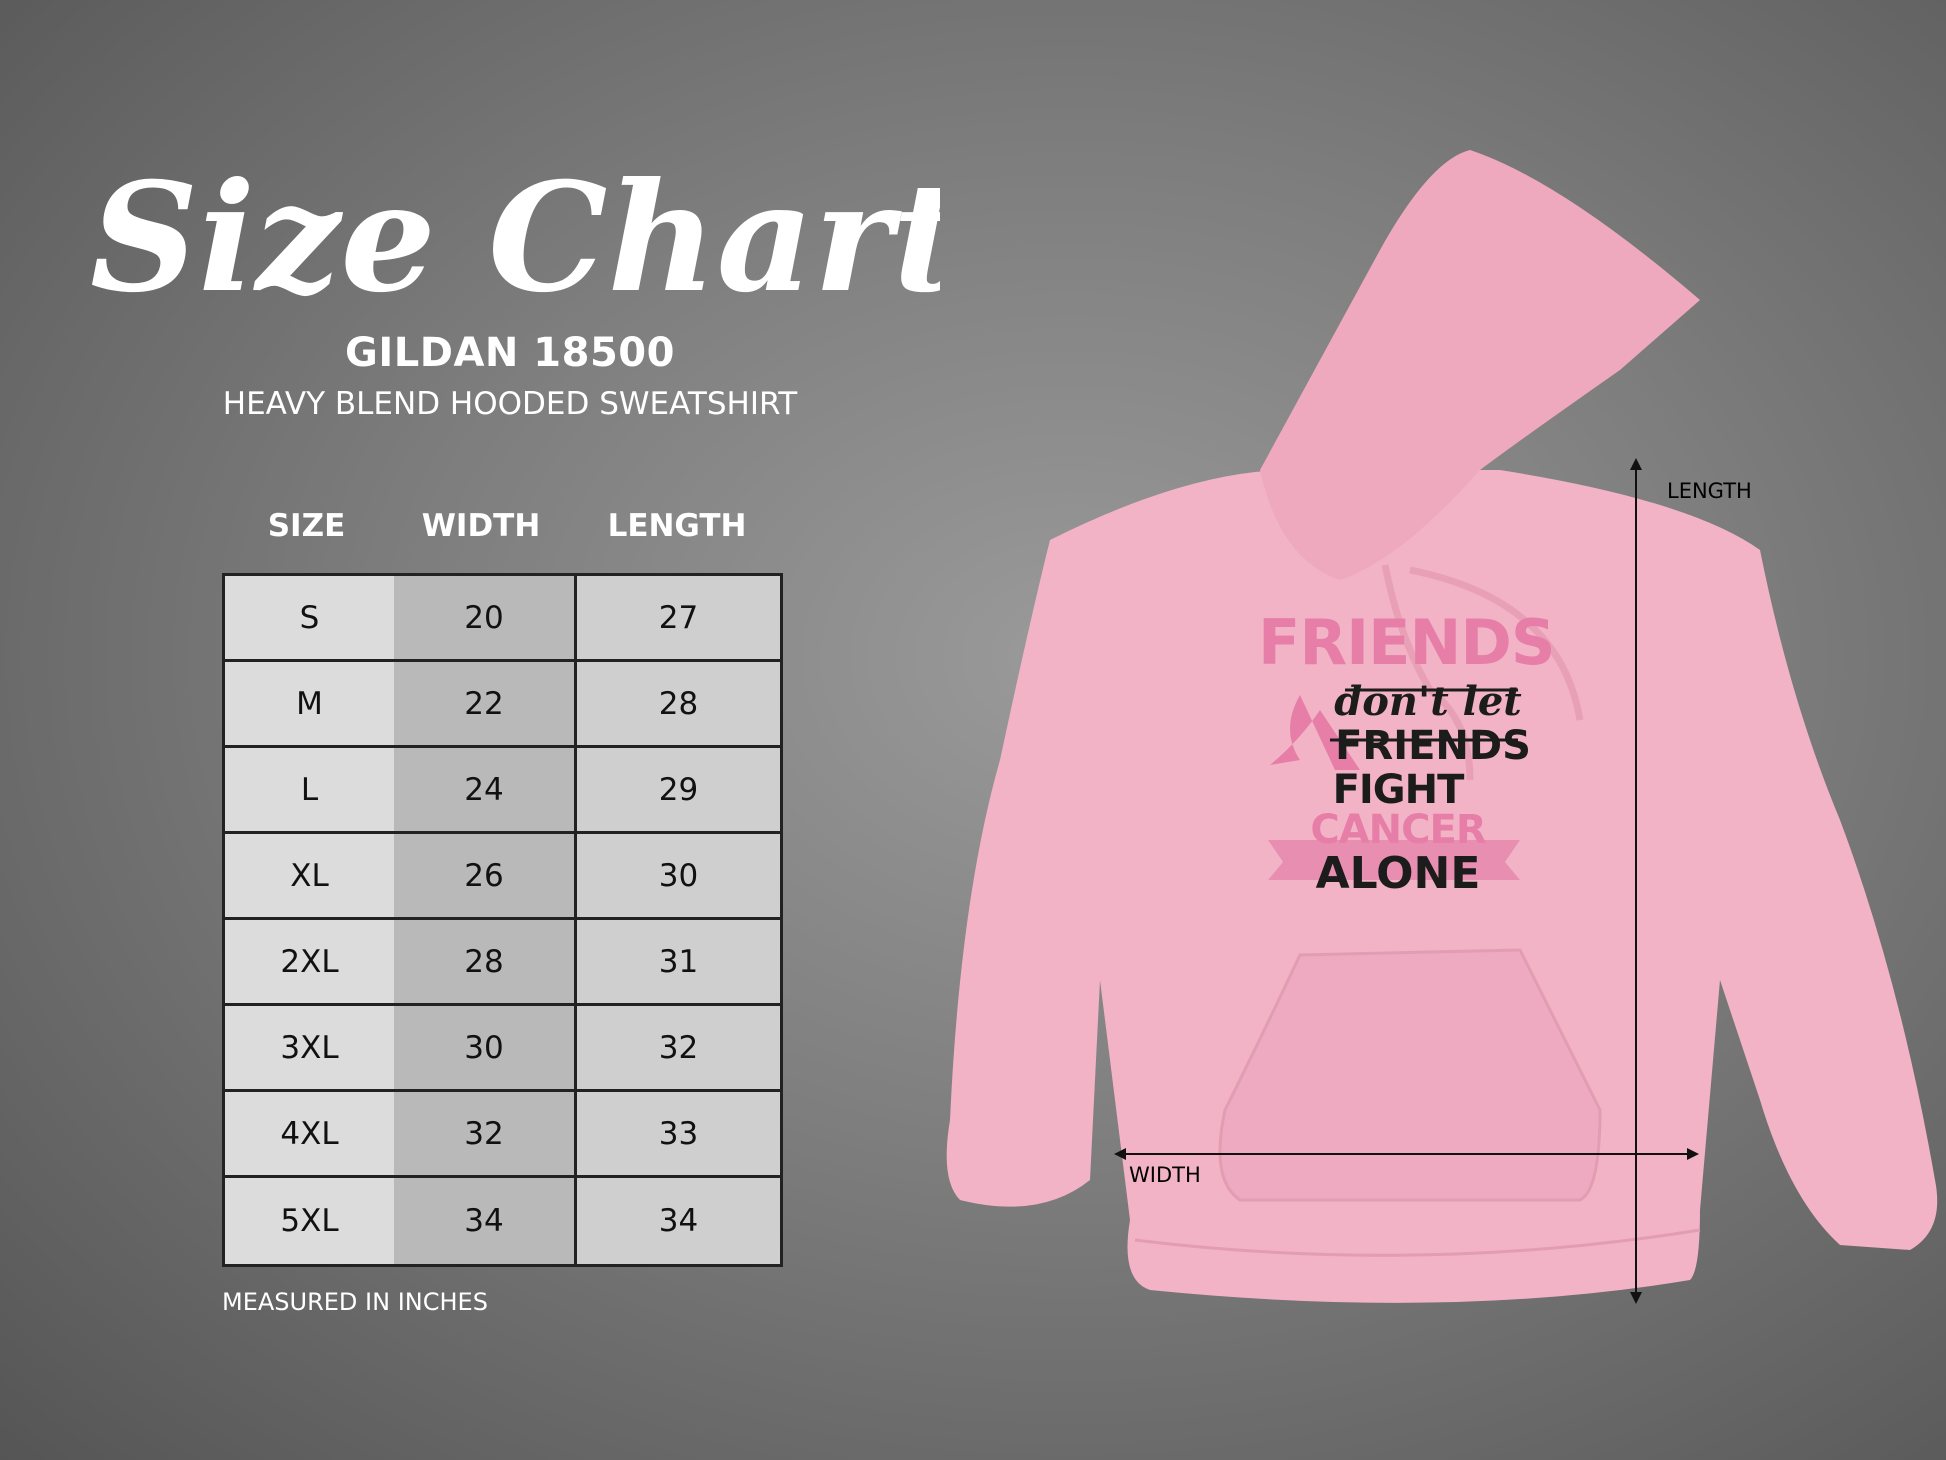 This screenshot has width=1946, height=1460. I want to click on banner-shape, so click(1394, 860).